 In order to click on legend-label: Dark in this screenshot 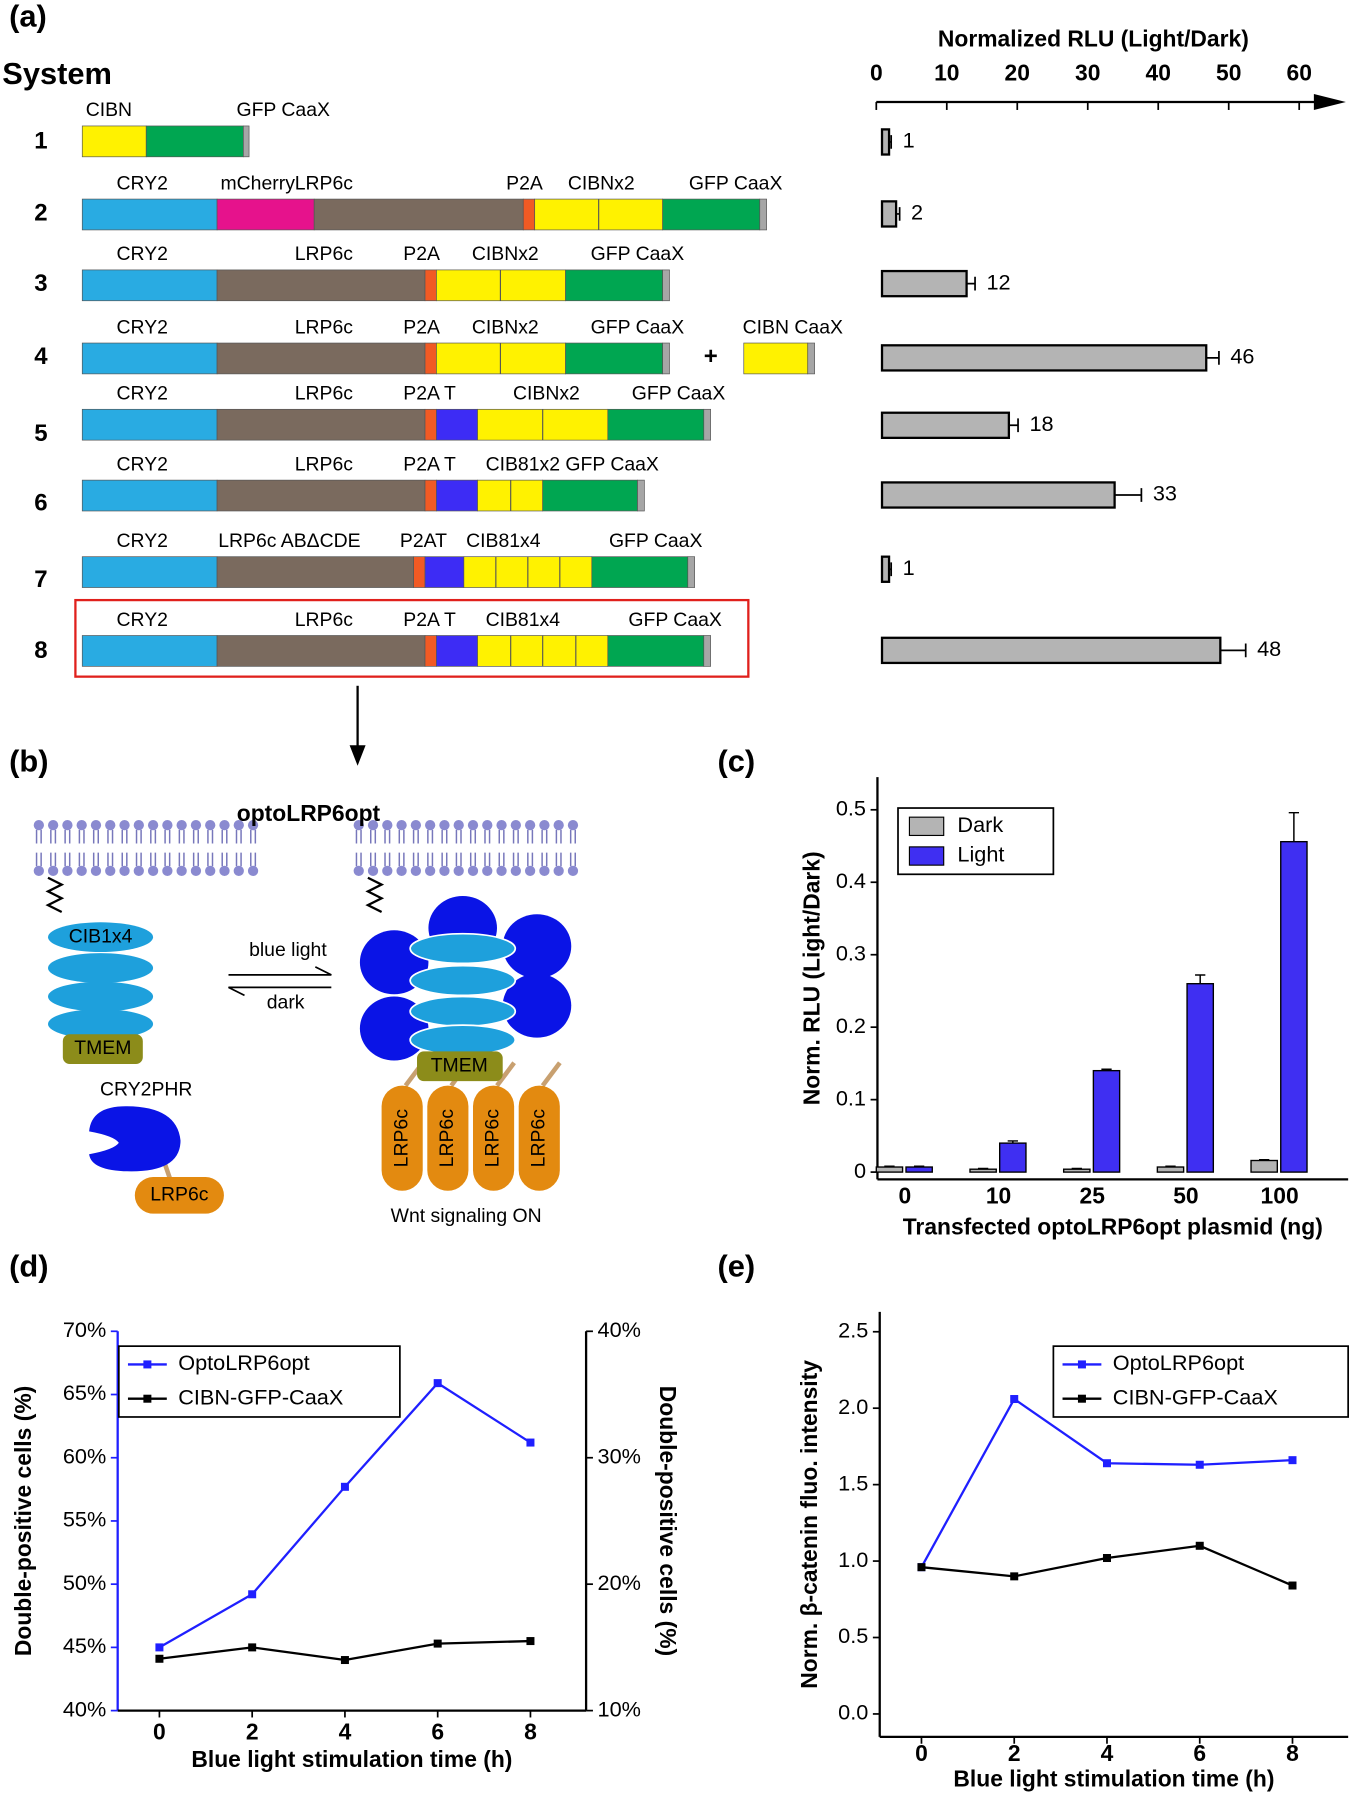, I will do `click(980, 824)`.